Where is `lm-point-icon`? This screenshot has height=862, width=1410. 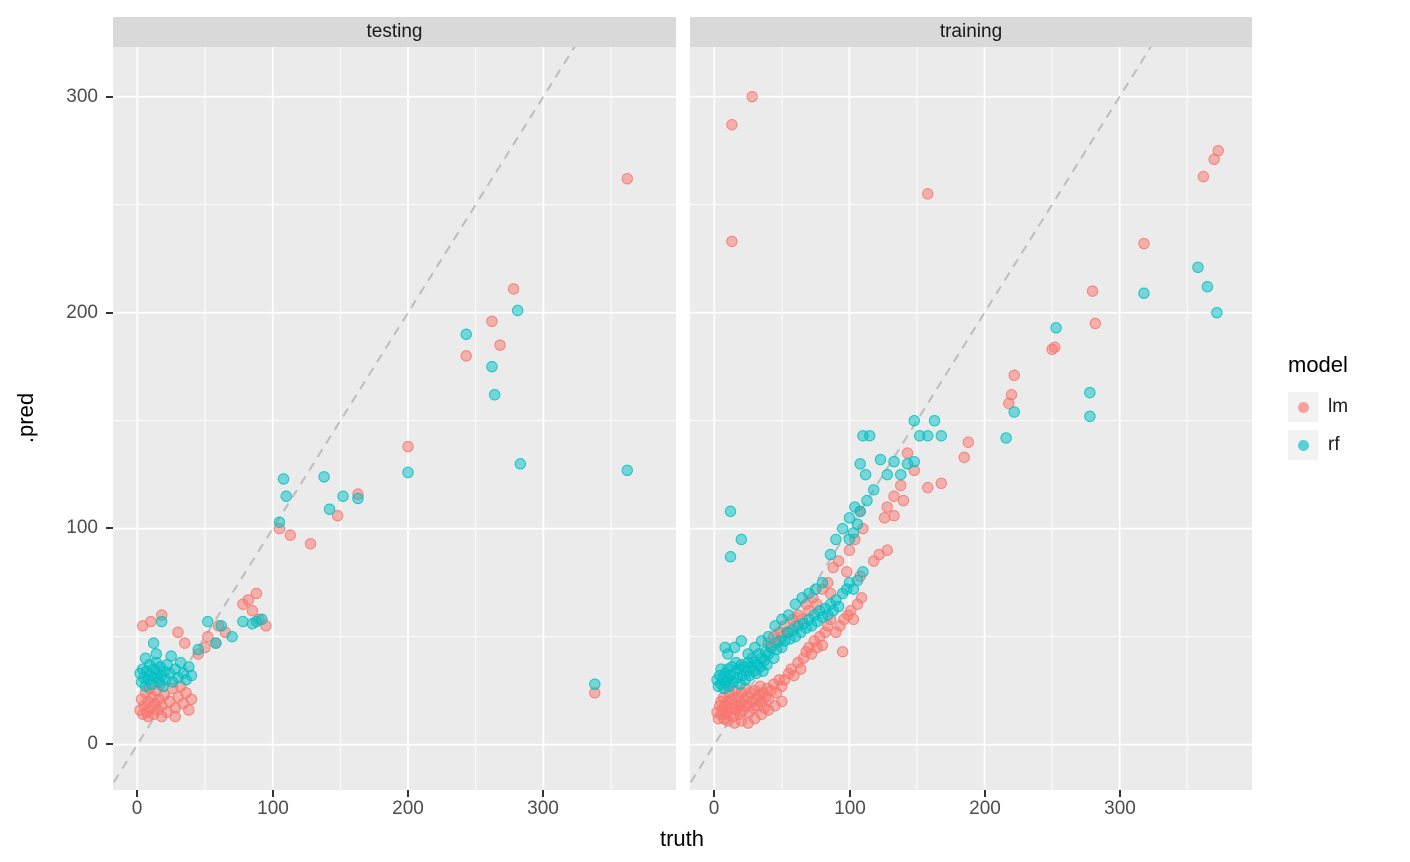
lm-point-icon is located at coordinates (1303, 407).